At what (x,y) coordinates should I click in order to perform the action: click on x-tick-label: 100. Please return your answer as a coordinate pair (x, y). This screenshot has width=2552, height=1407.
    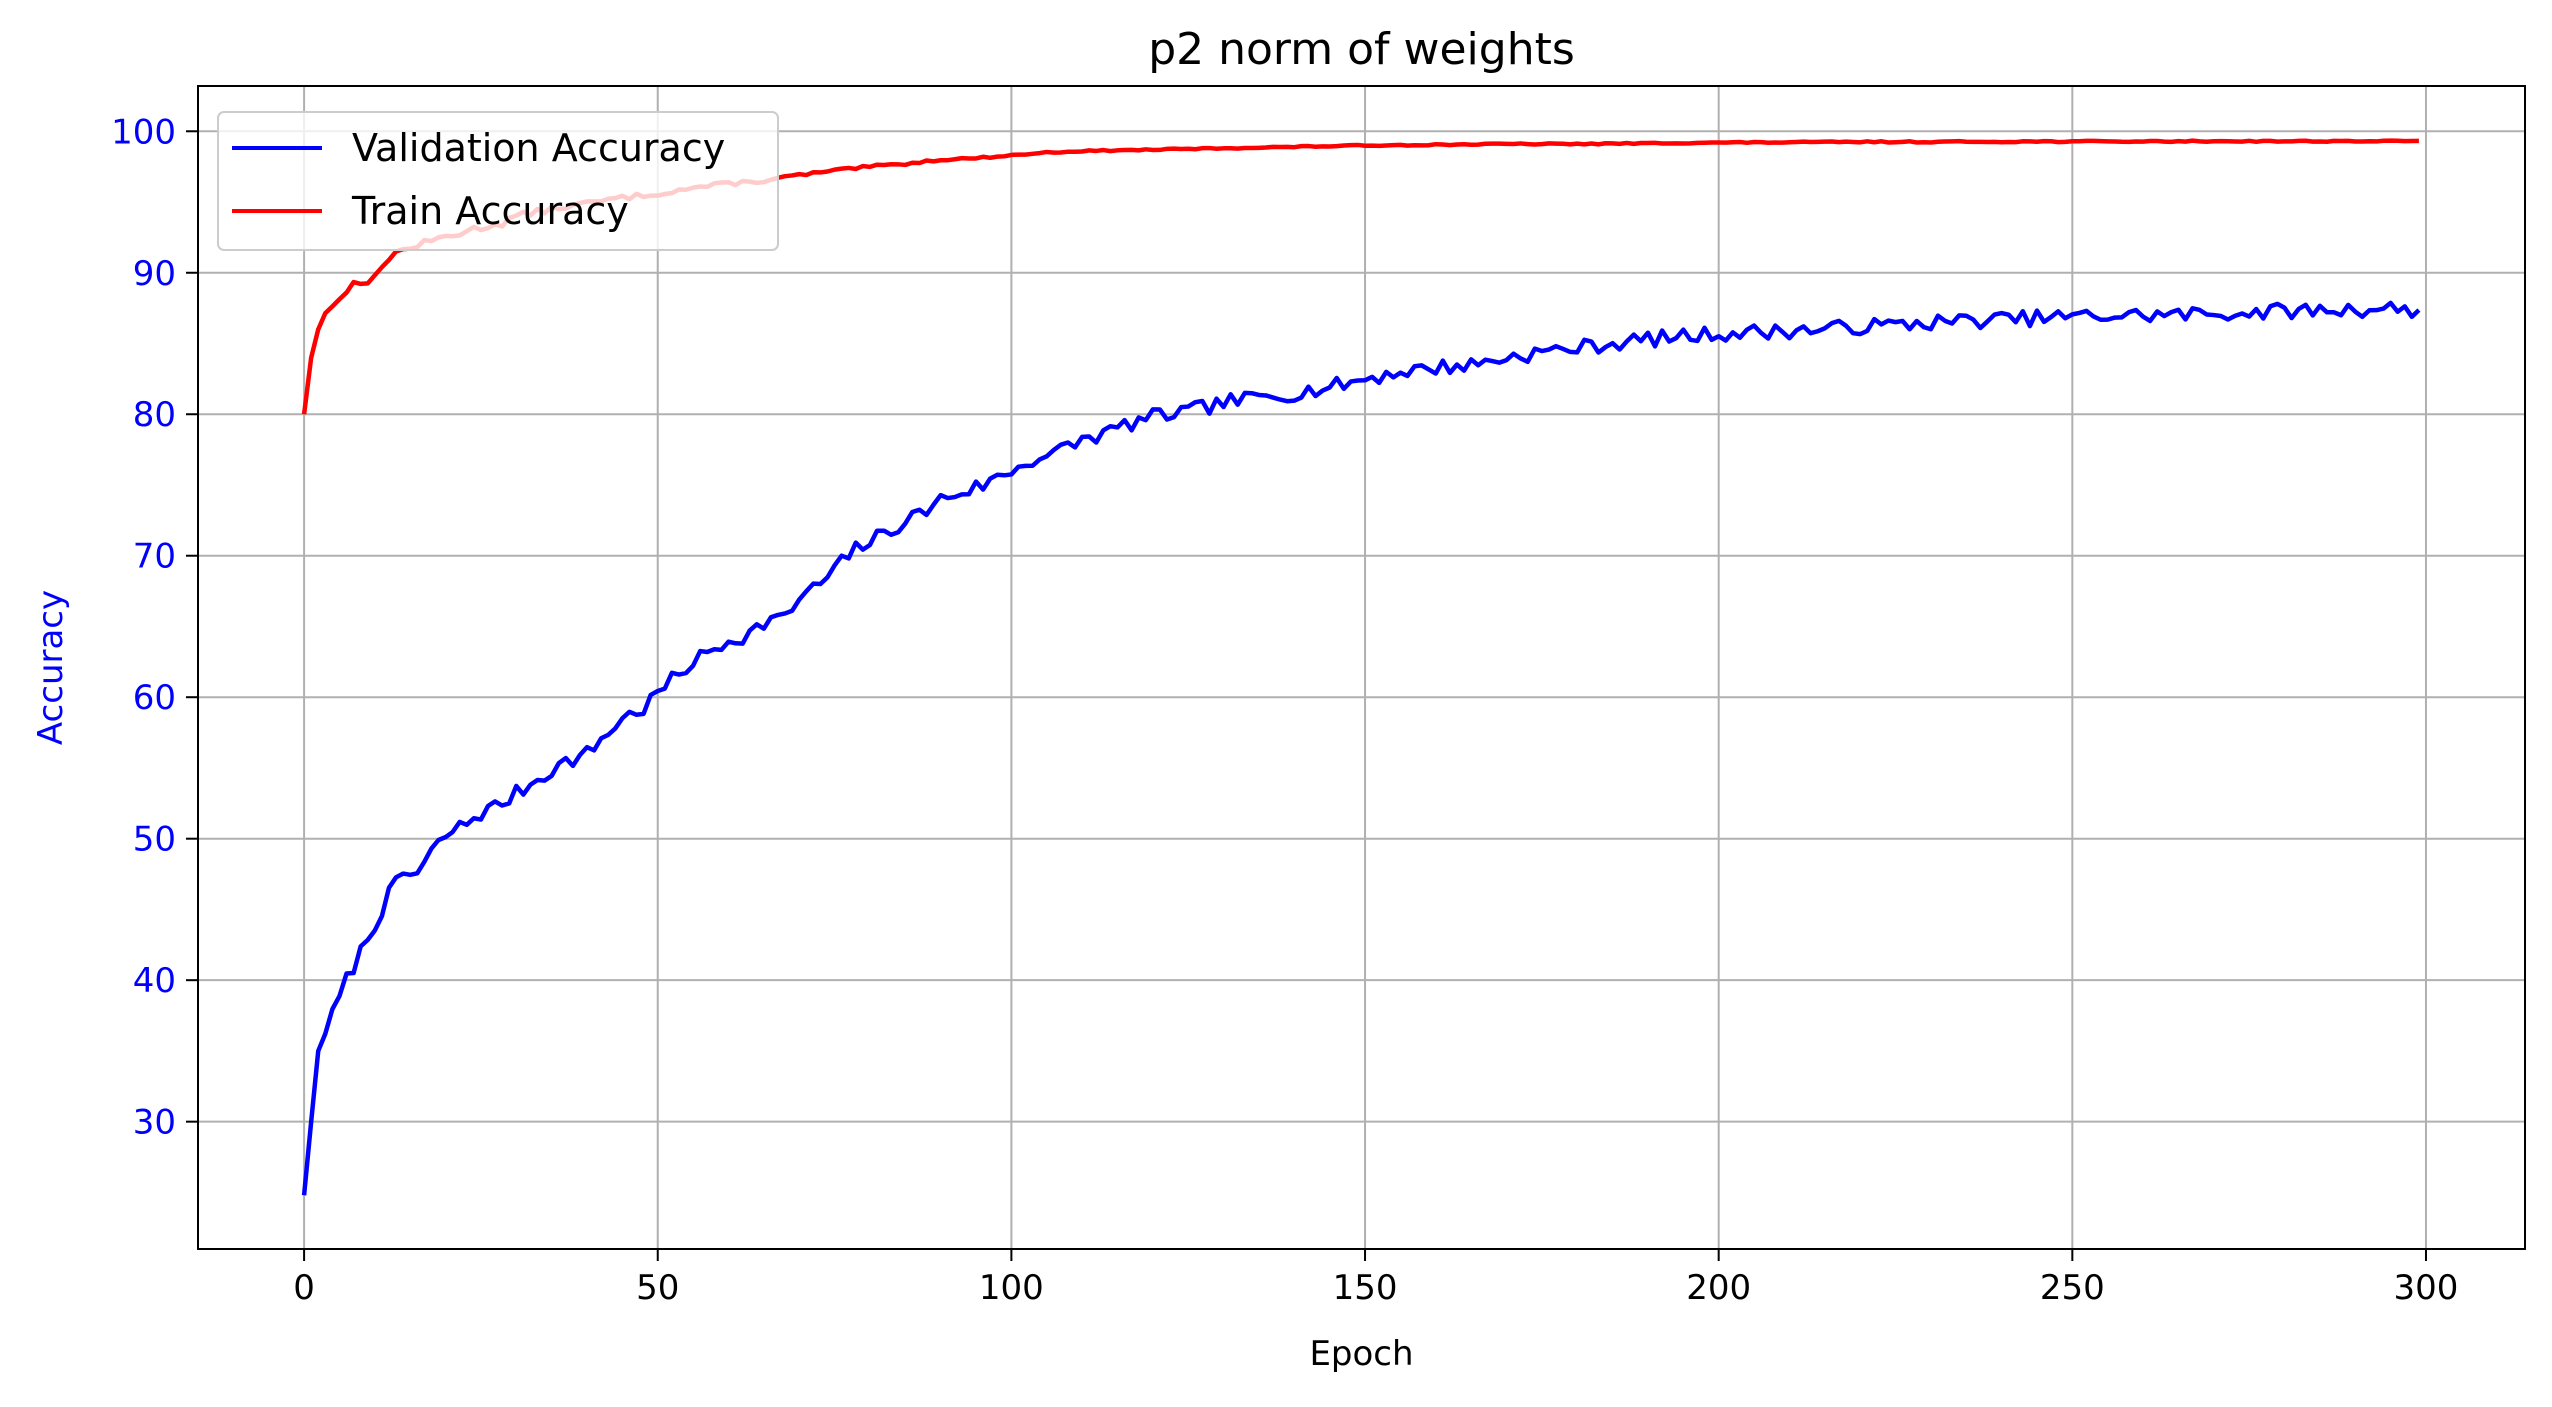
    Looking at the image, I should click on (1011, 1288).